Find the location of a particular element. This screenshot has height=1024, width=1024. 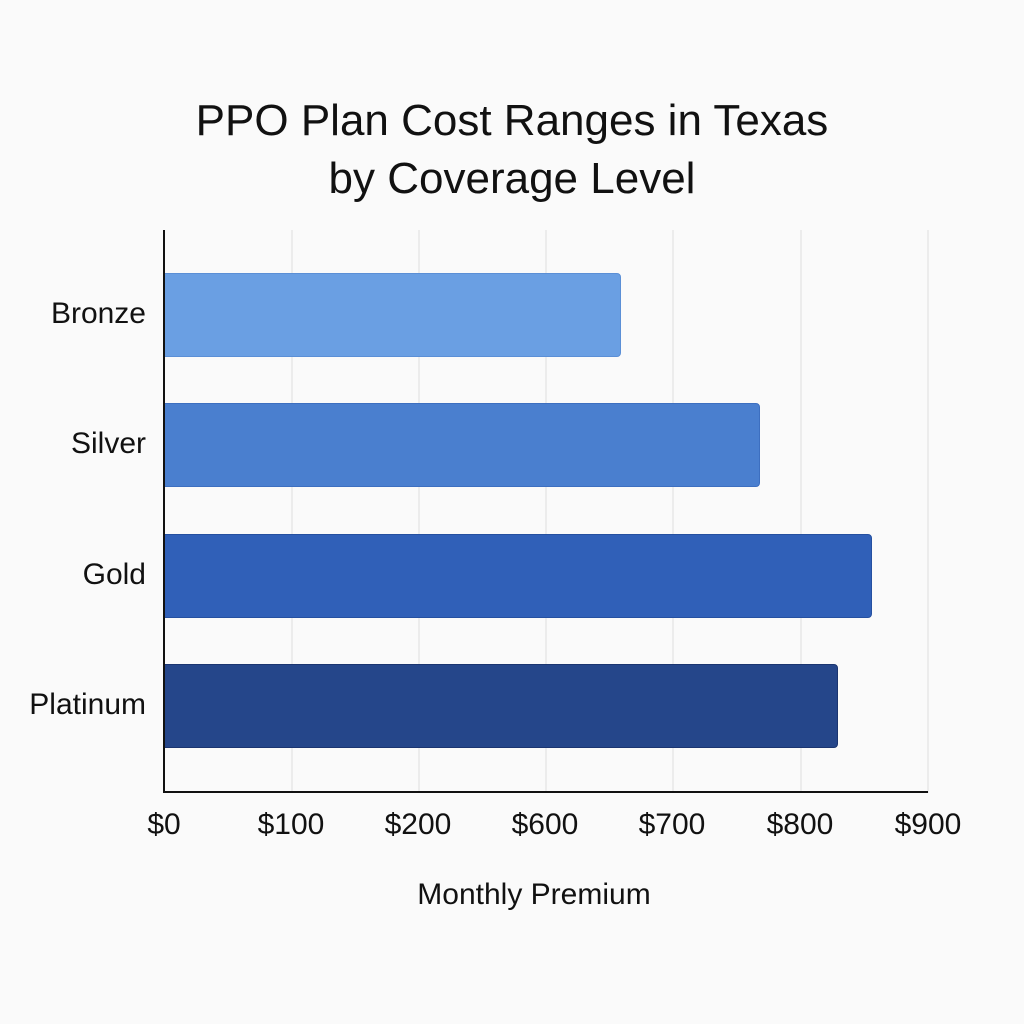

category-label: Platinum is located at coordinates (87, 704).